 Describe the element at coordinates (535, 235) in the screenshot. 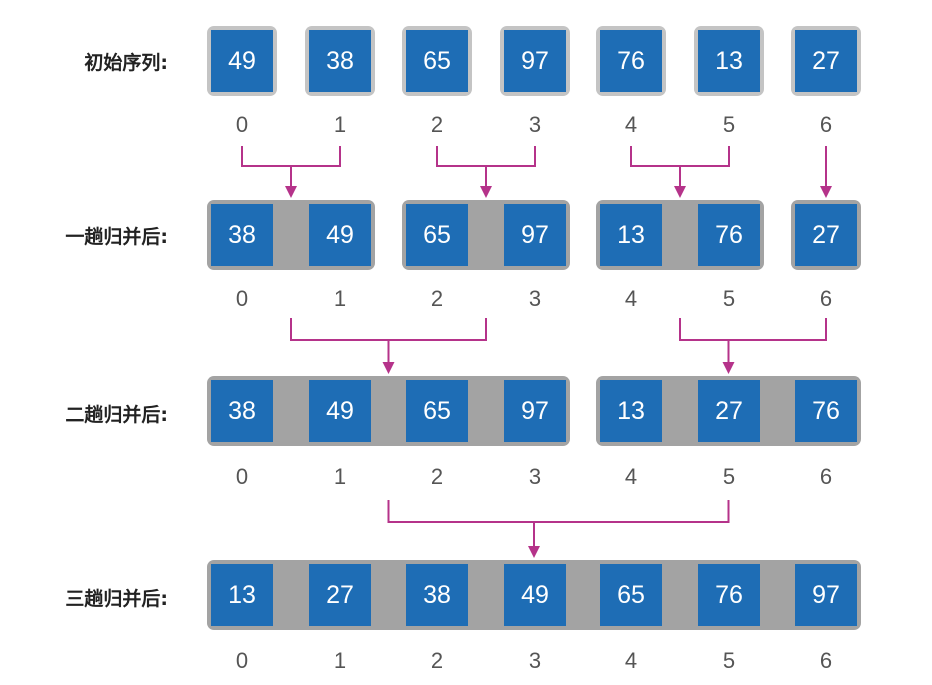

I see `row-1-cell-3: 97` at that location.